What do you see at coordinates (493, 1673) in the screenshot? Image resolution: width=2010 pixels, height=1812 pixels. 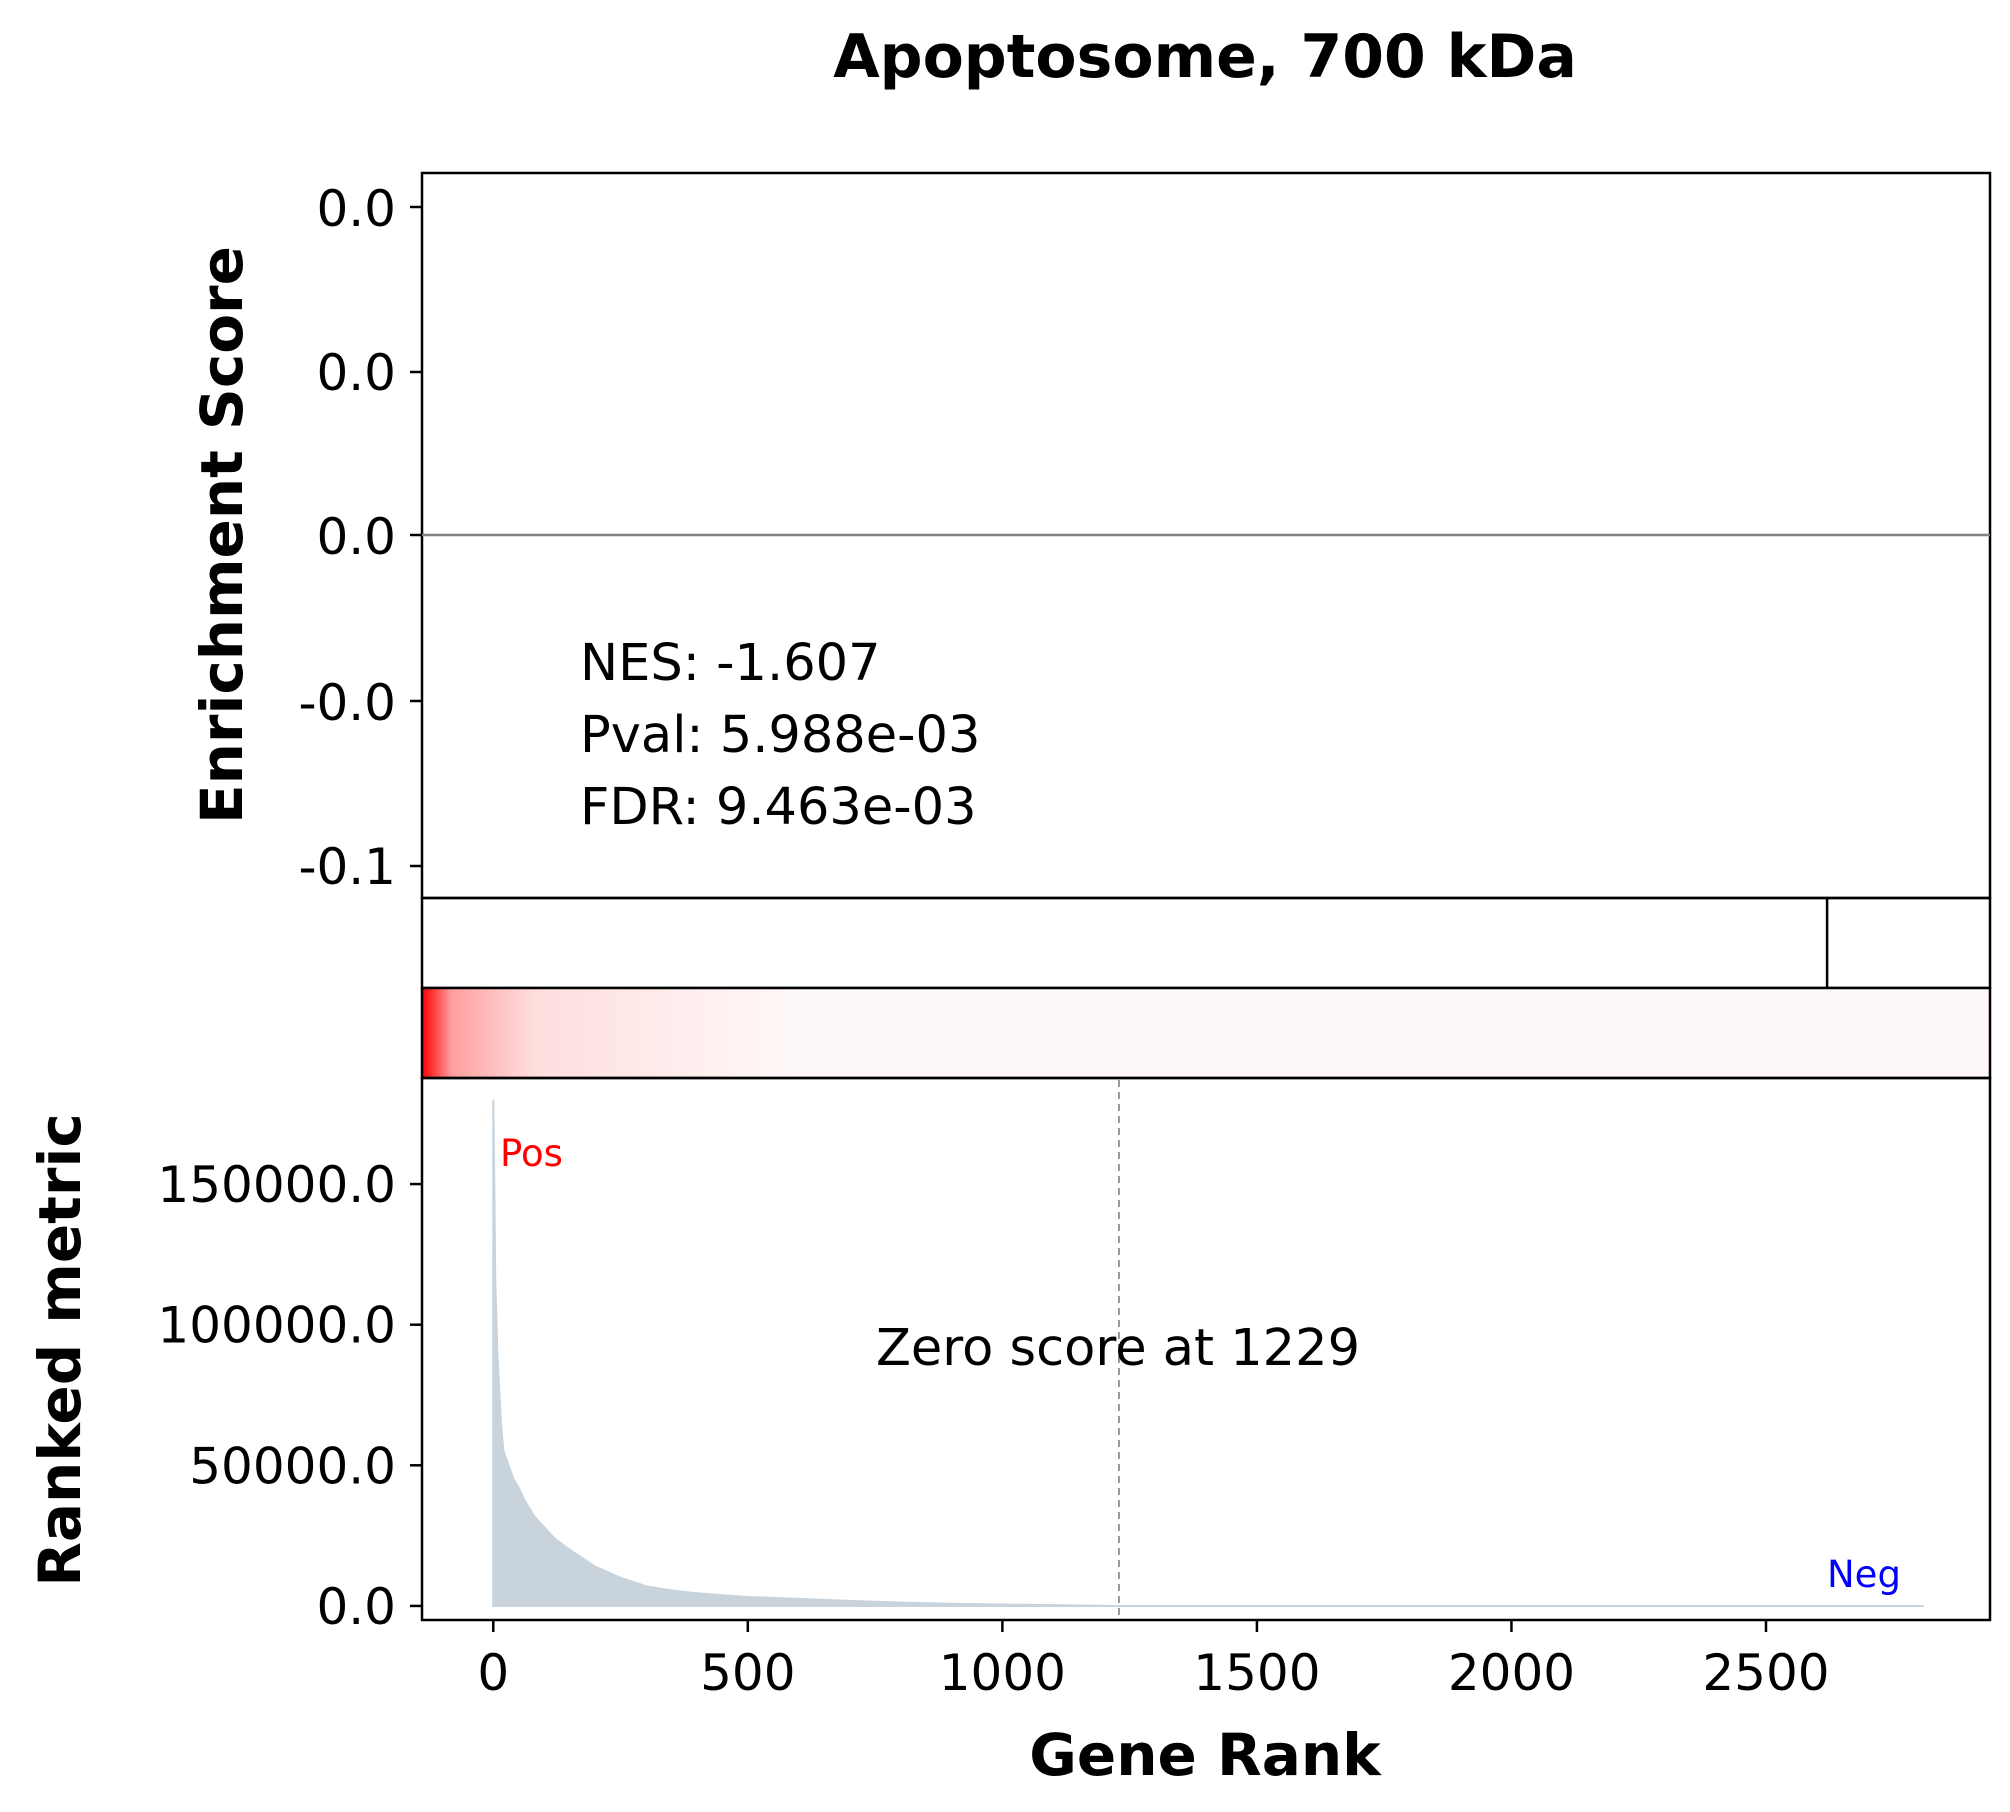 I see `x-tick-label: 0` at bounding box center [493, 1673].